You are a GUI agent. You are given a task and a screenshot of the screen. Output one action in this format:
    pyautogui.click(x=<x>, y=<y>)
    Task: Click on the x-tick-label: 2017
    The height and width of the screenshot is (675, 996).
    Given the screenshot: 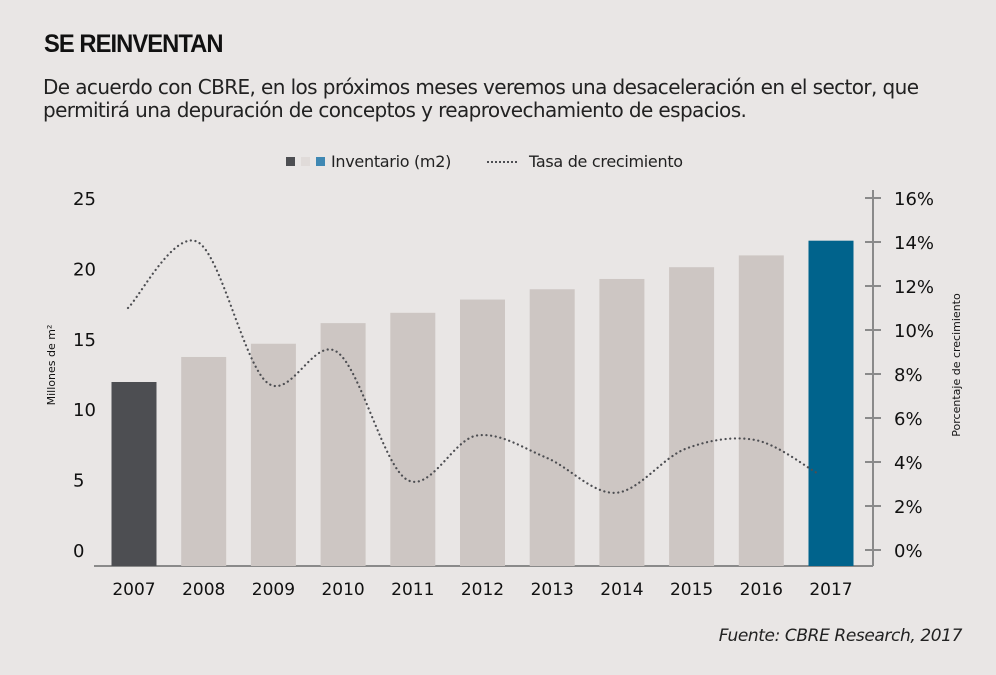 What is the action you would take?
    pyautogui.click(x=830, y=590)
    